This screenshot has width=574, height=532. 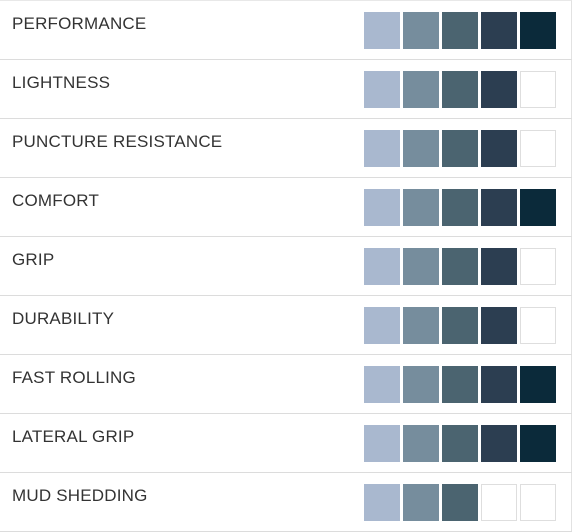 I want to click on row-label: LATERAL GRIP, so click(x=73, y=436).